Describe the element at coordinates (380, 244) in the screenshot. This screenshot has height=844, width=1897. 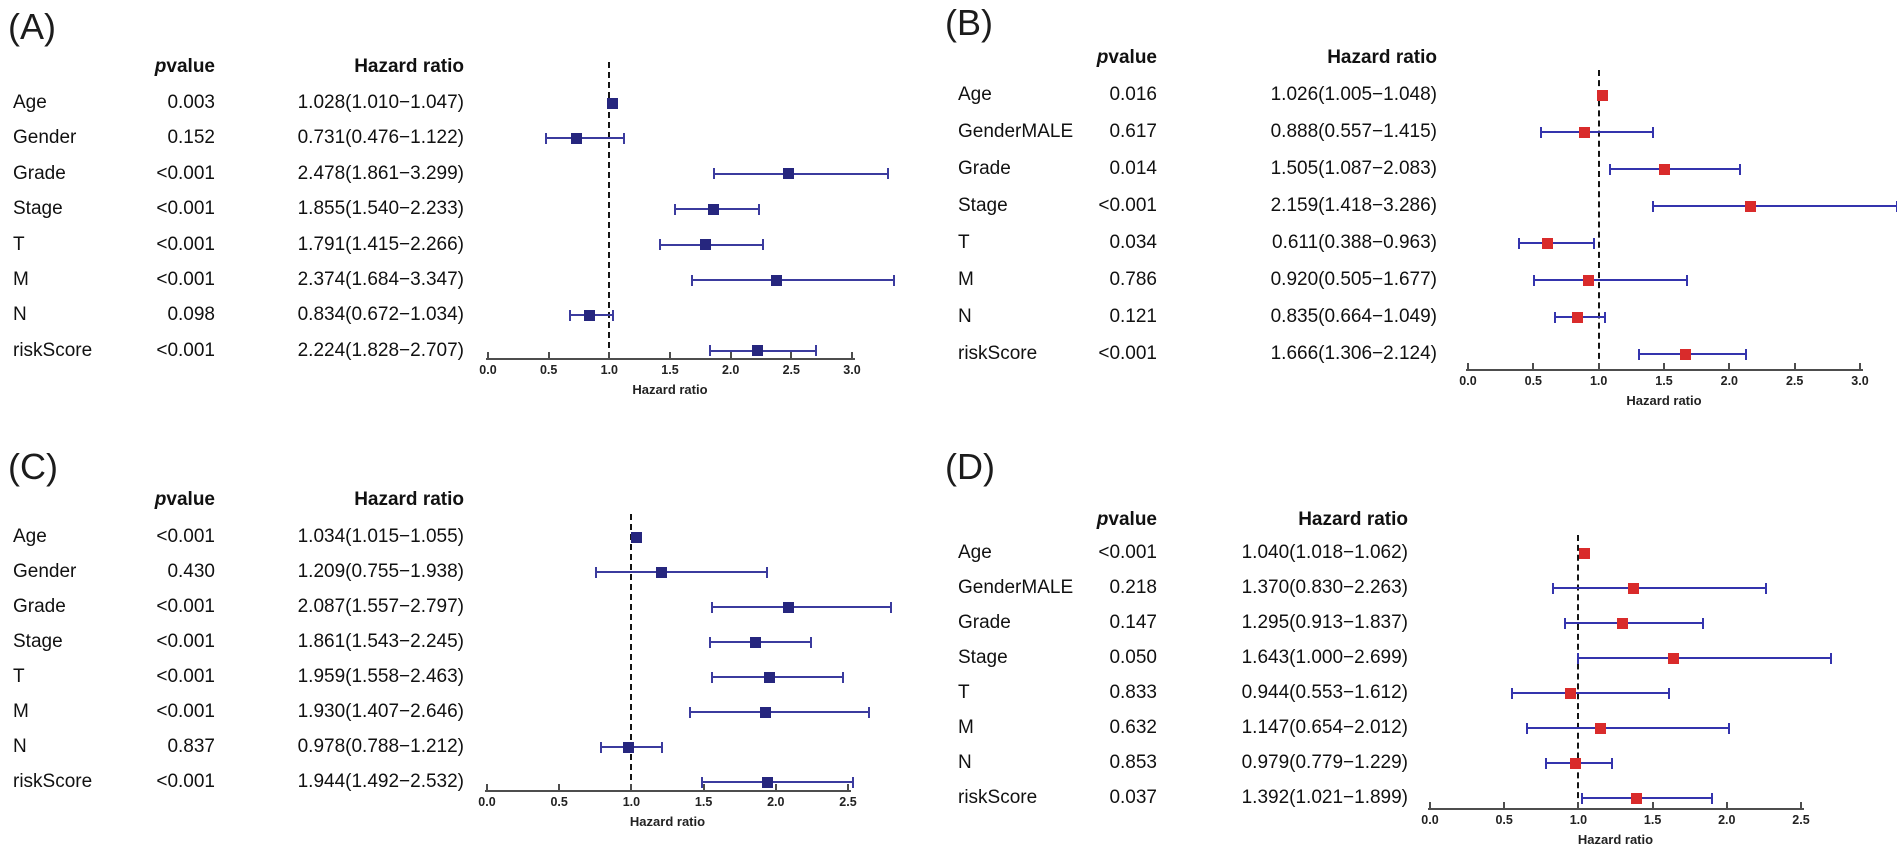
I see `row-hr-text: 1.791(1.415−2.266)` at that location.